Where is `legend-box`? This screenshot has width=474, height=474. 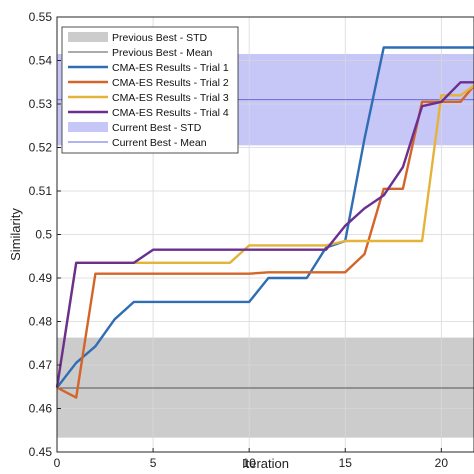
legend-box is located at coordinates (150, 90).